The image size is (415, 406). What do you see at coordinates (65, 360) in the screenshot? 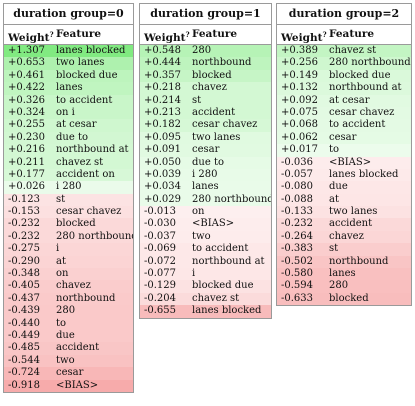
I see `feature-name: two` at bounding box center [65, 360].